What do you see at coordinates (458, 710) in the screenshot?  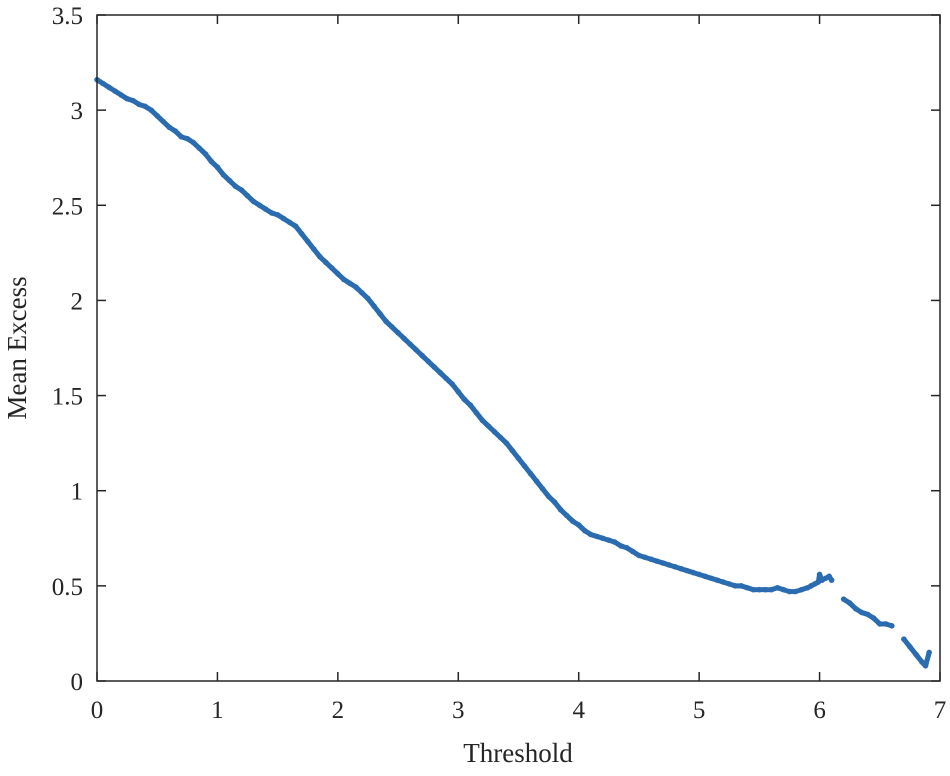 I see `x-tick-label: 3` at bounding box center [458, 710].